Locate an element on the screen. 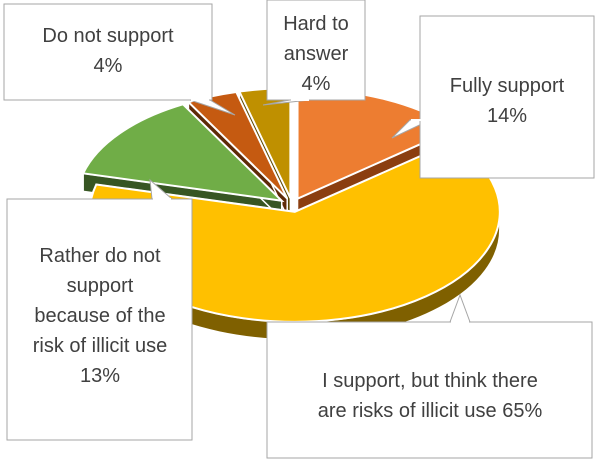  slice-label: Fully support is located at coordinates (507, 86).